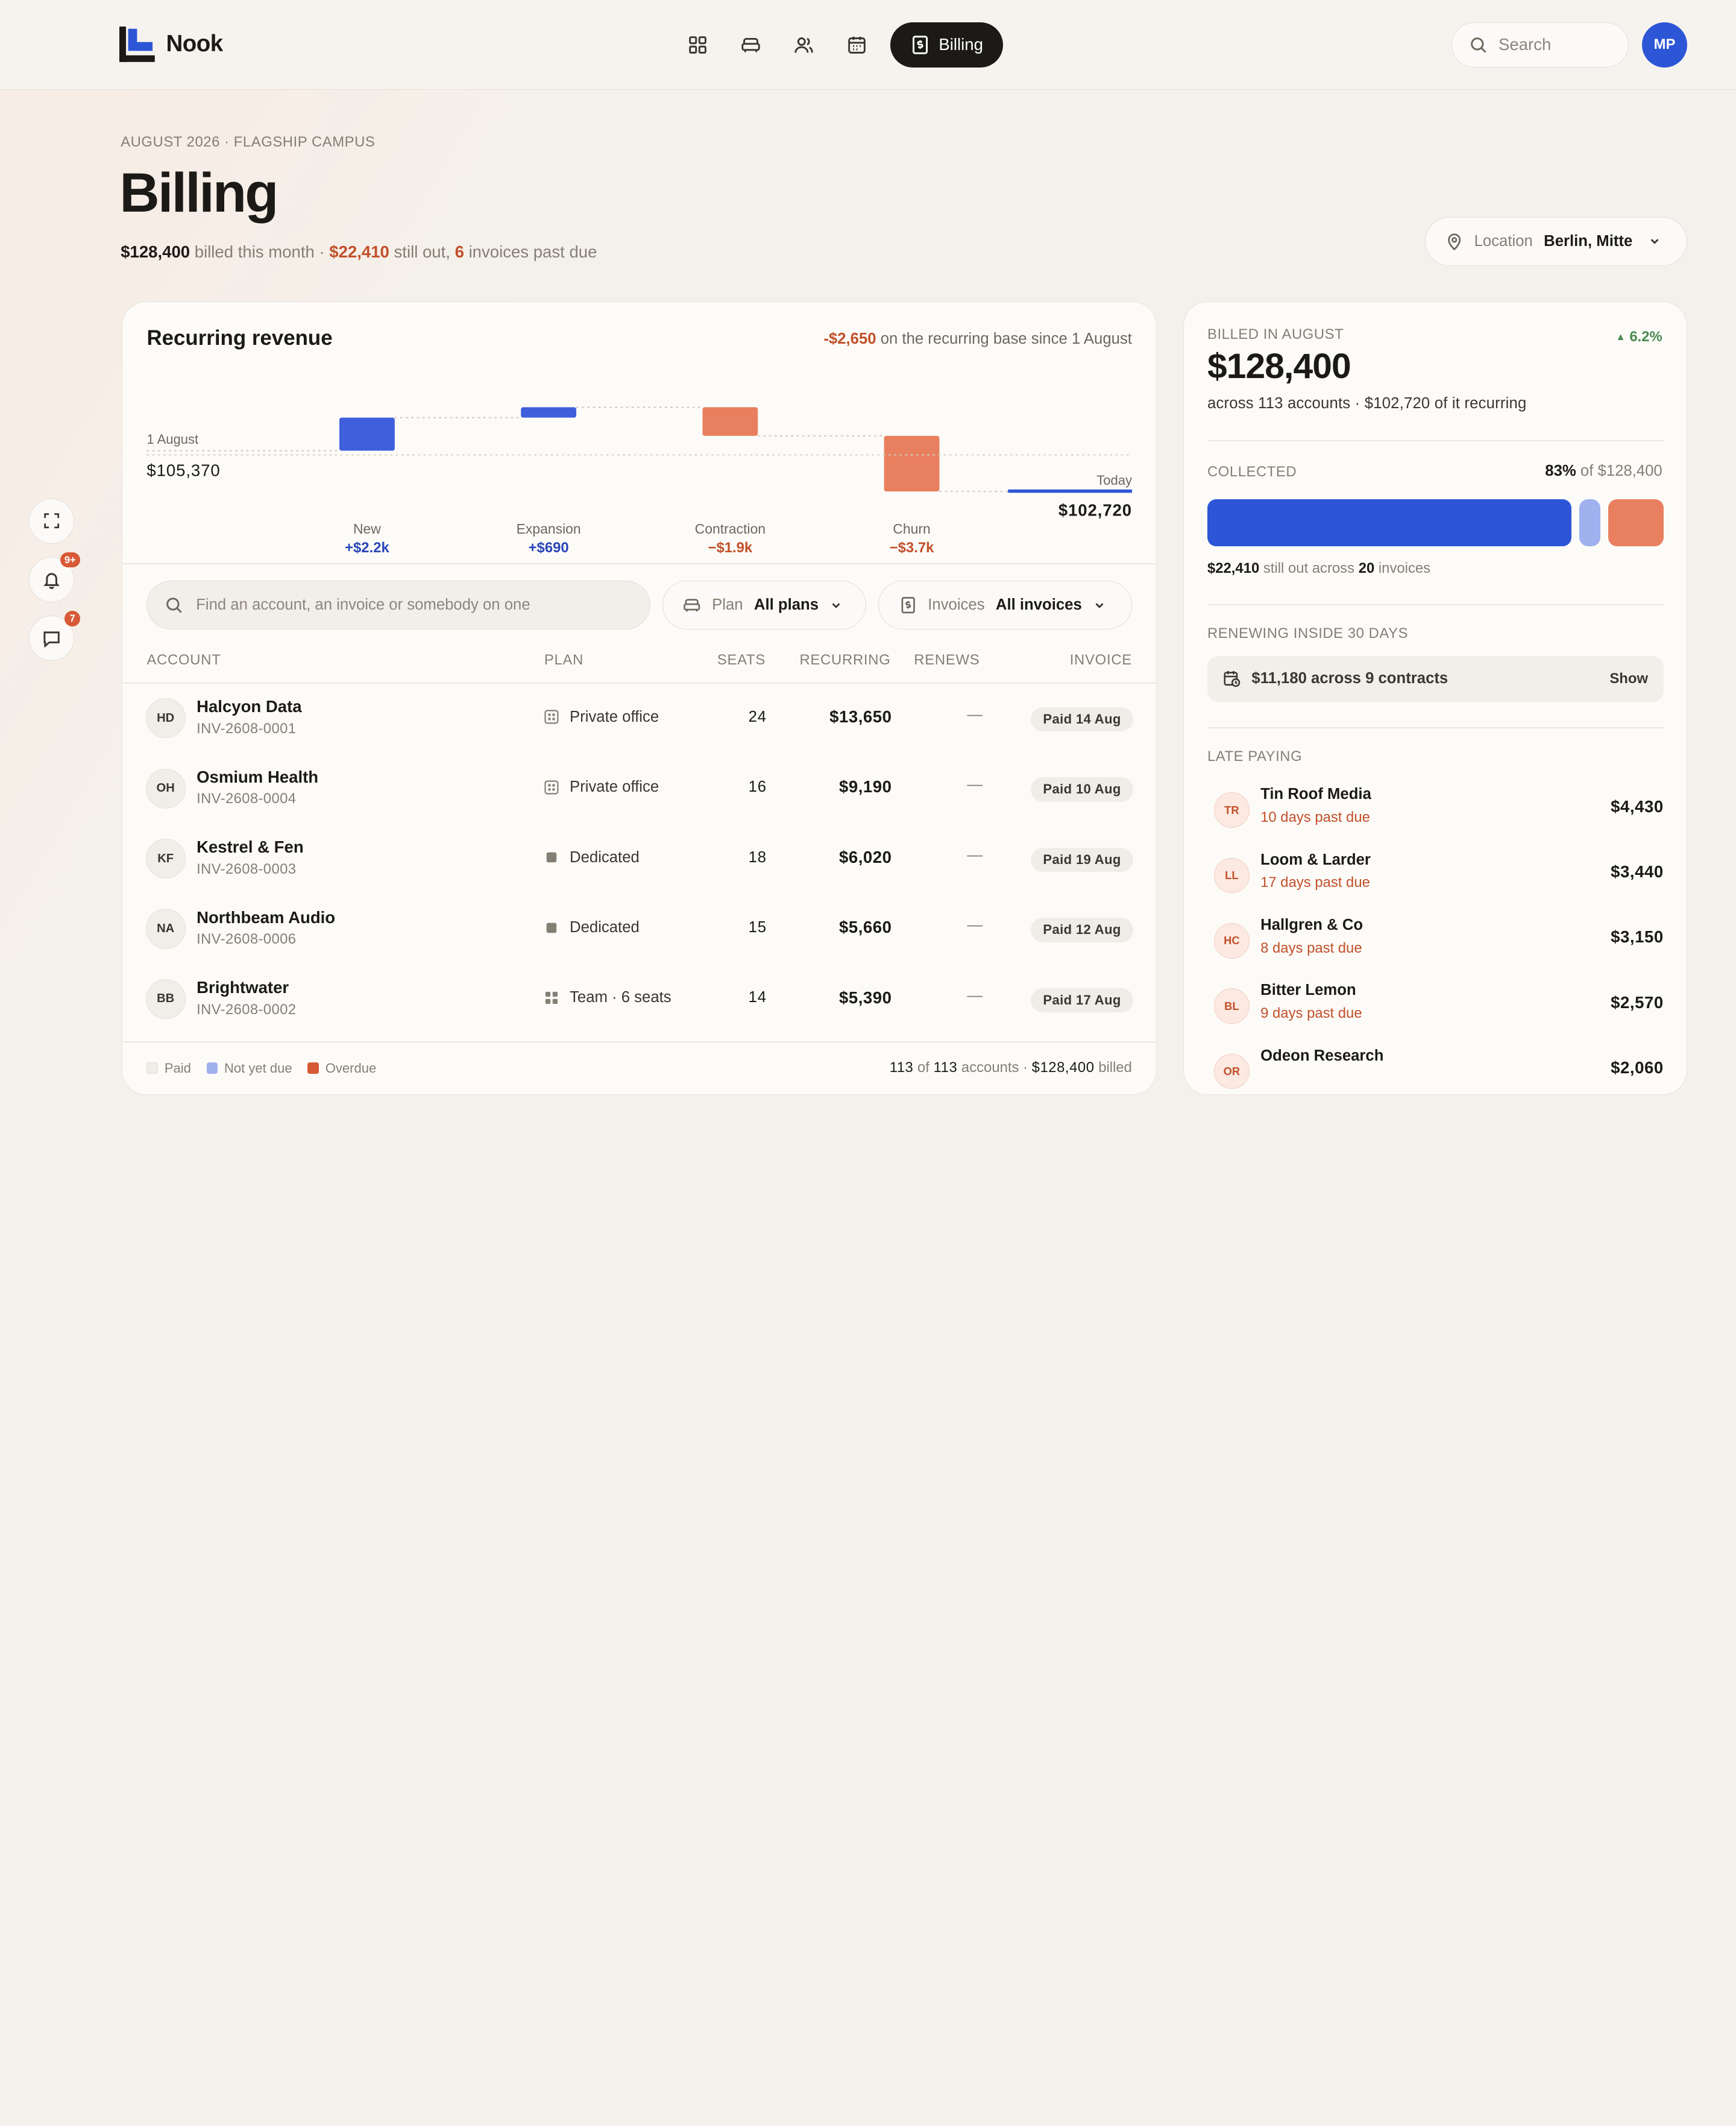 This screenshot has width=1736, height=2126. What do you see at coordinates (247, 728) in the screenshot?
I see `invoice-id: INV-2608-0001` at bounding box center [247, 728].